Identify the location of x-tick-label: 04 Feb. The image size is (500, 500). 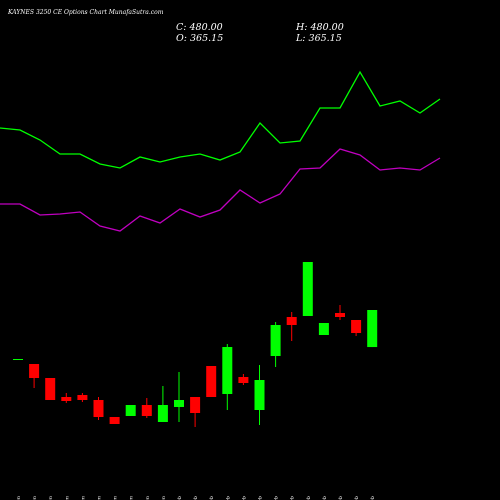
(212, 498).